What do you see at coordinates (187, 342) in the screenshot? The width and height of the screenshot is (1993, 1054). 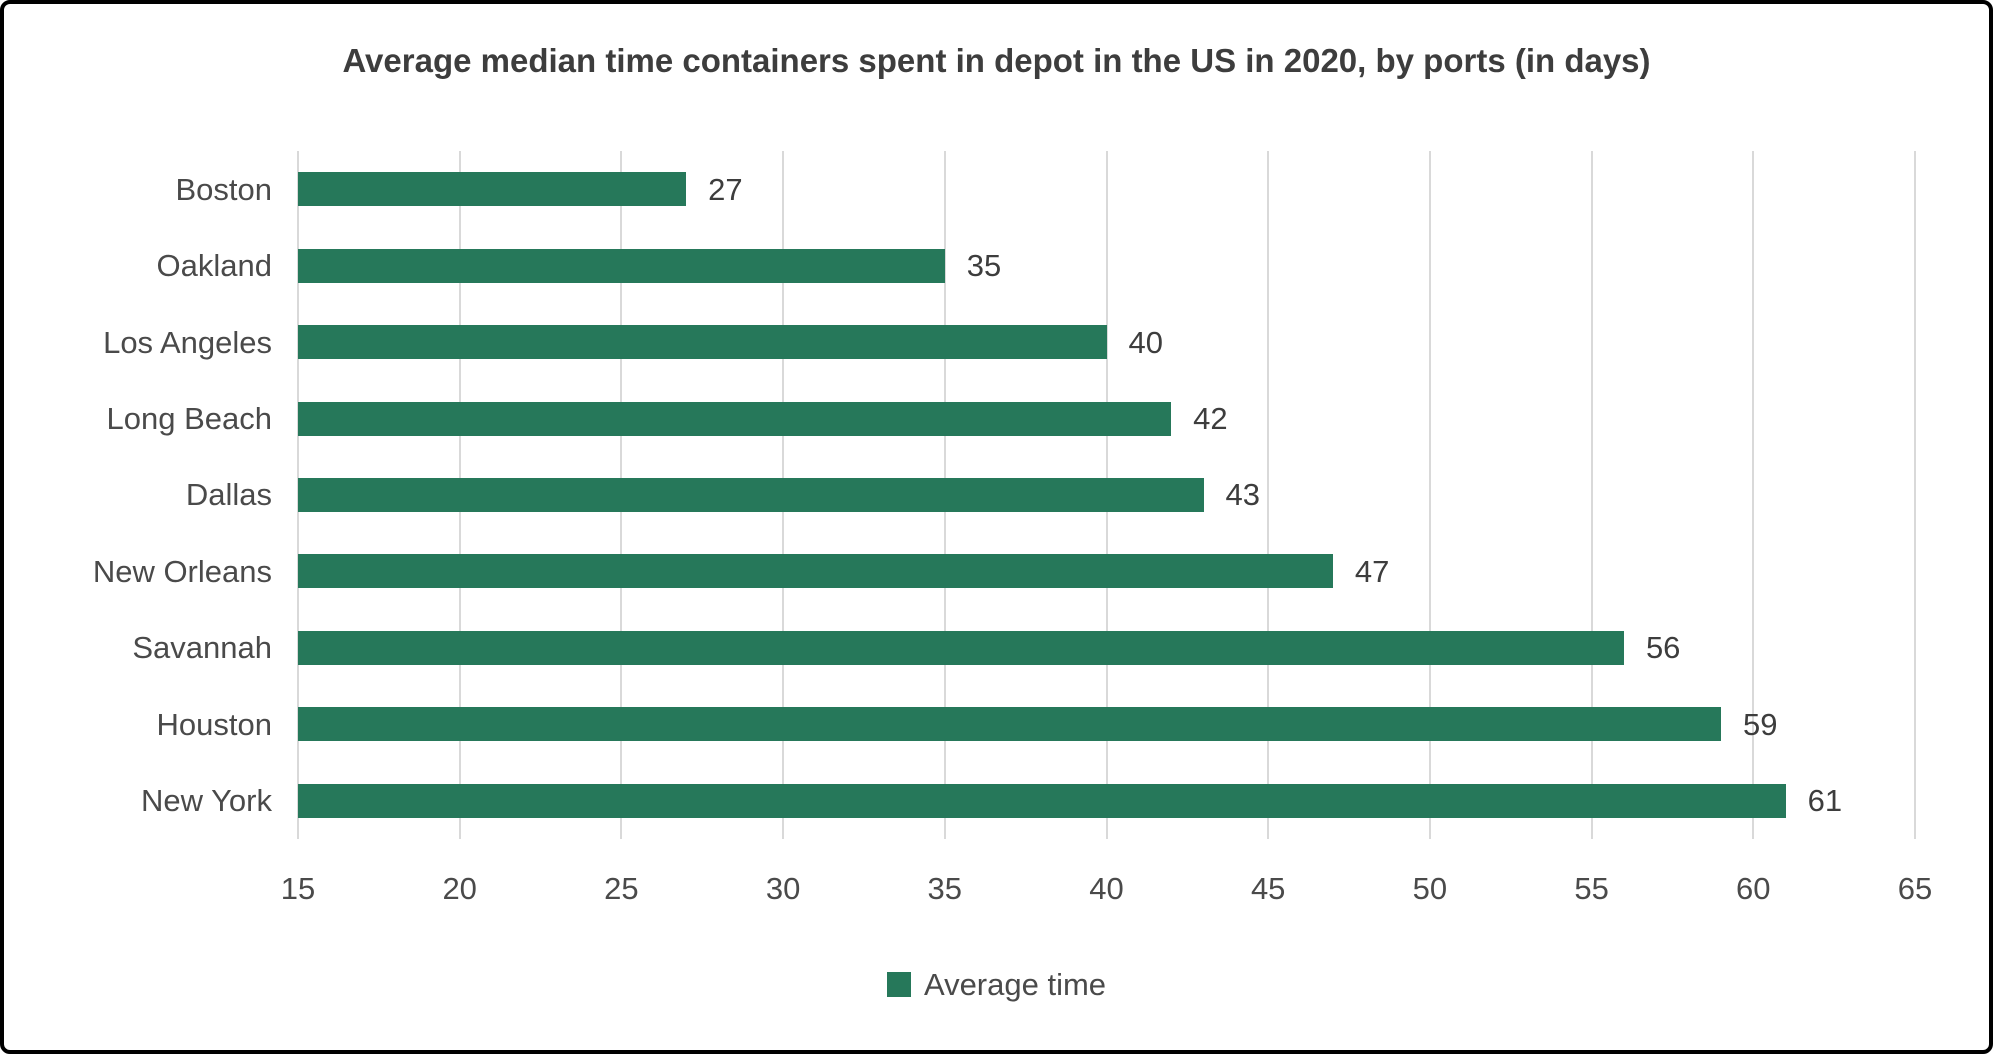 I see `category-label: Los Angeles` at bounding box center [187, 342].